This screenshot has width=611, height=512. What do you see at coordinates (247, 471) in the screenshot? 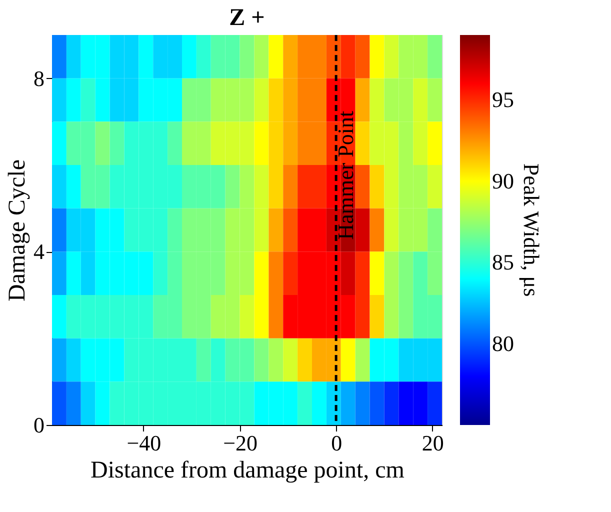
I see `x-axis-title: Distance from damage point, cm` at bounding box center [247, 471].